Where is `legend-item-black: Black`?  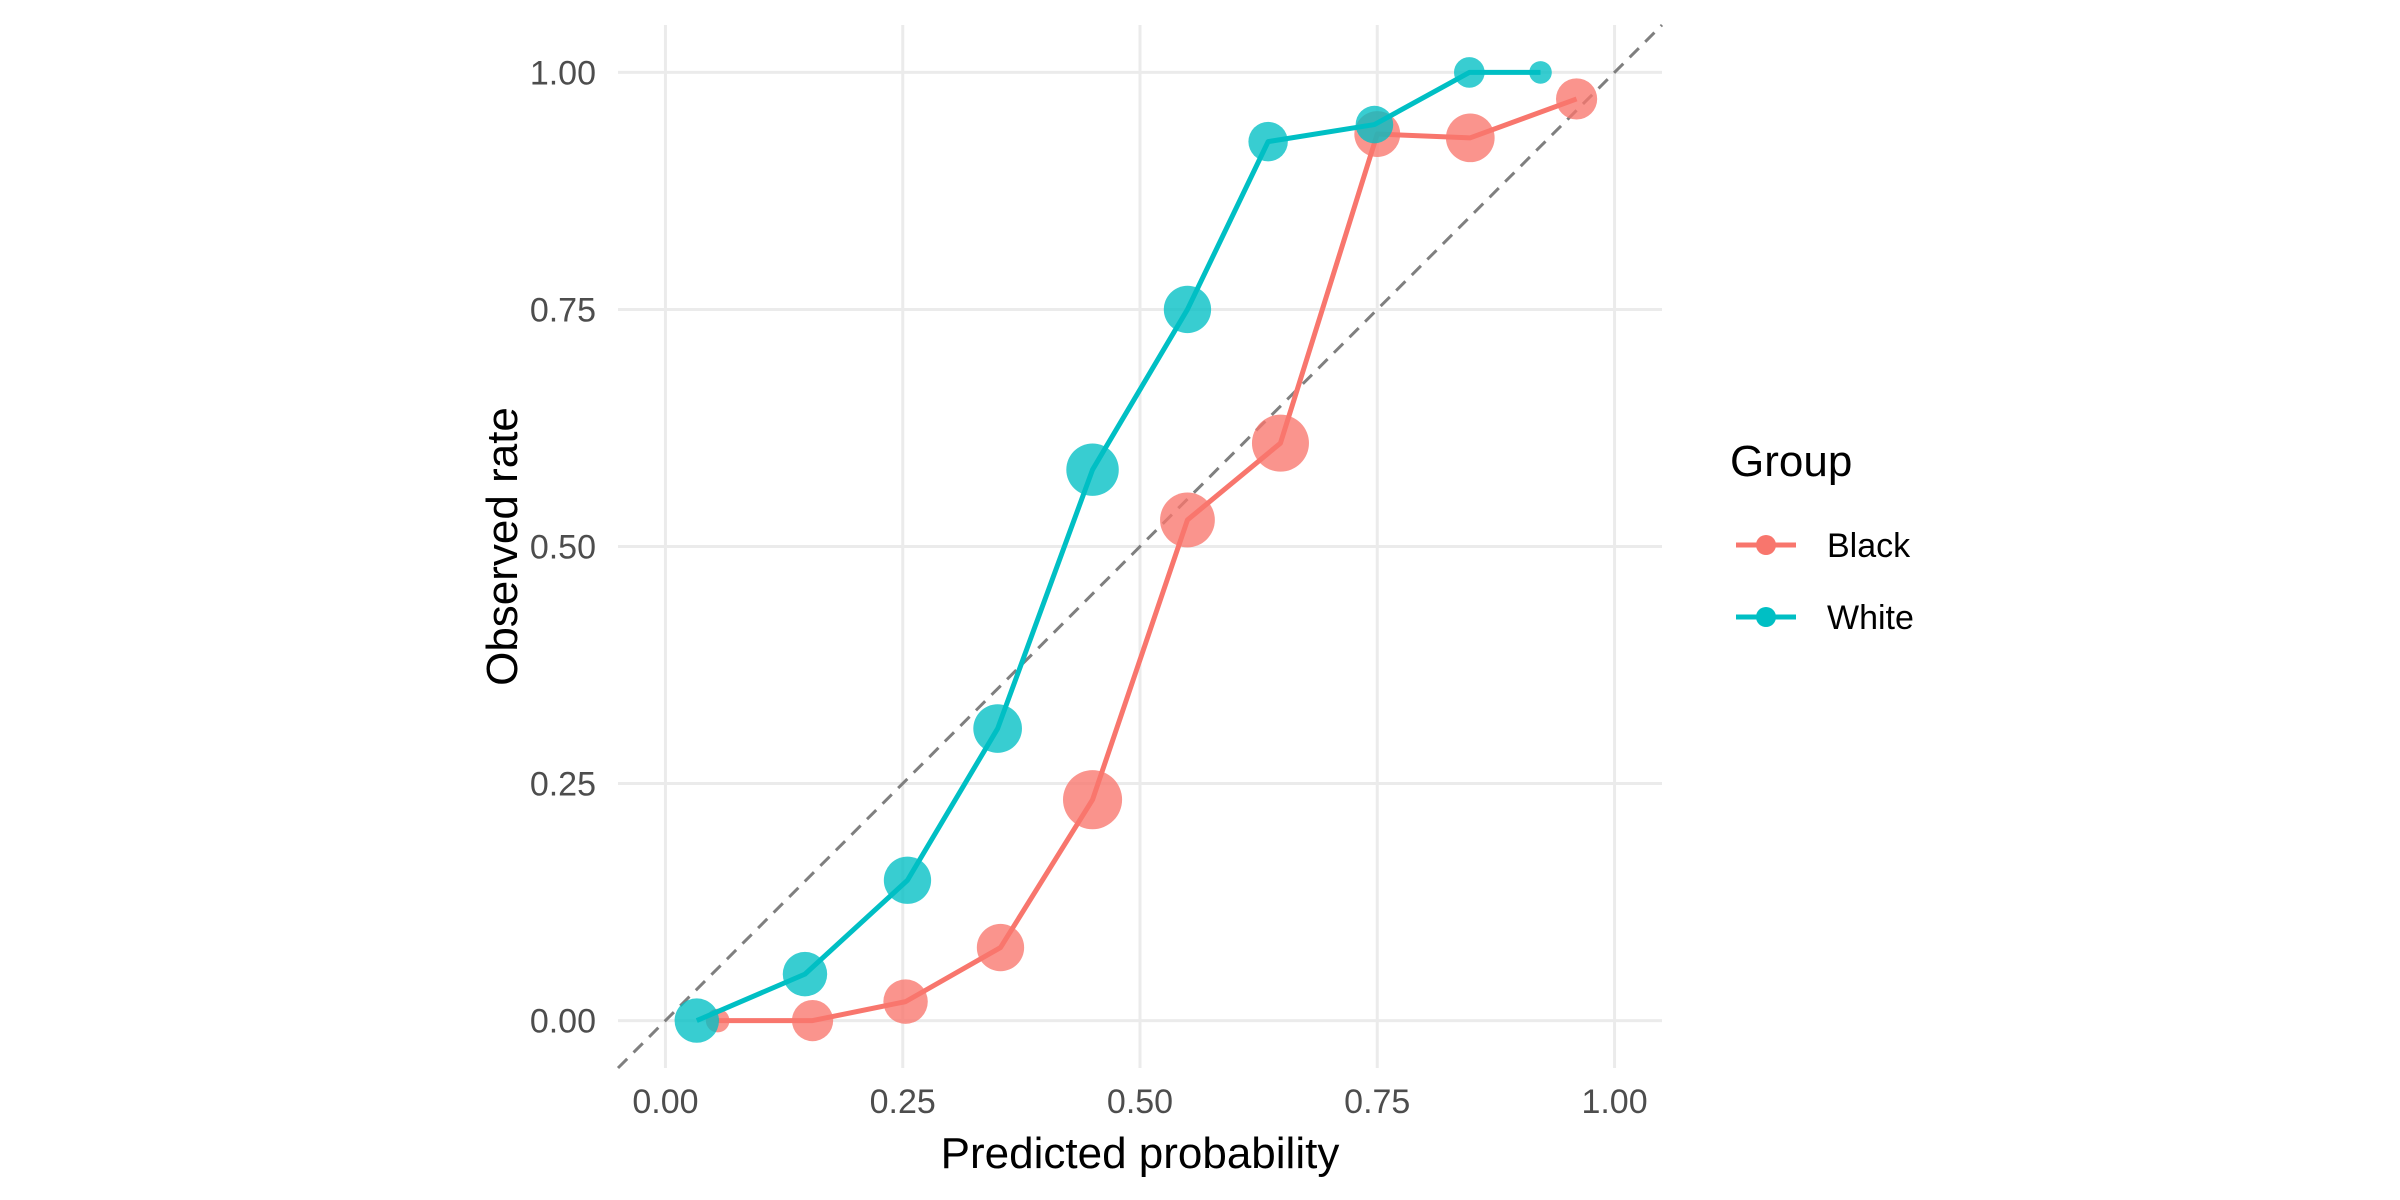
legend-item-black: Black is located at coordinates (1823, 546).